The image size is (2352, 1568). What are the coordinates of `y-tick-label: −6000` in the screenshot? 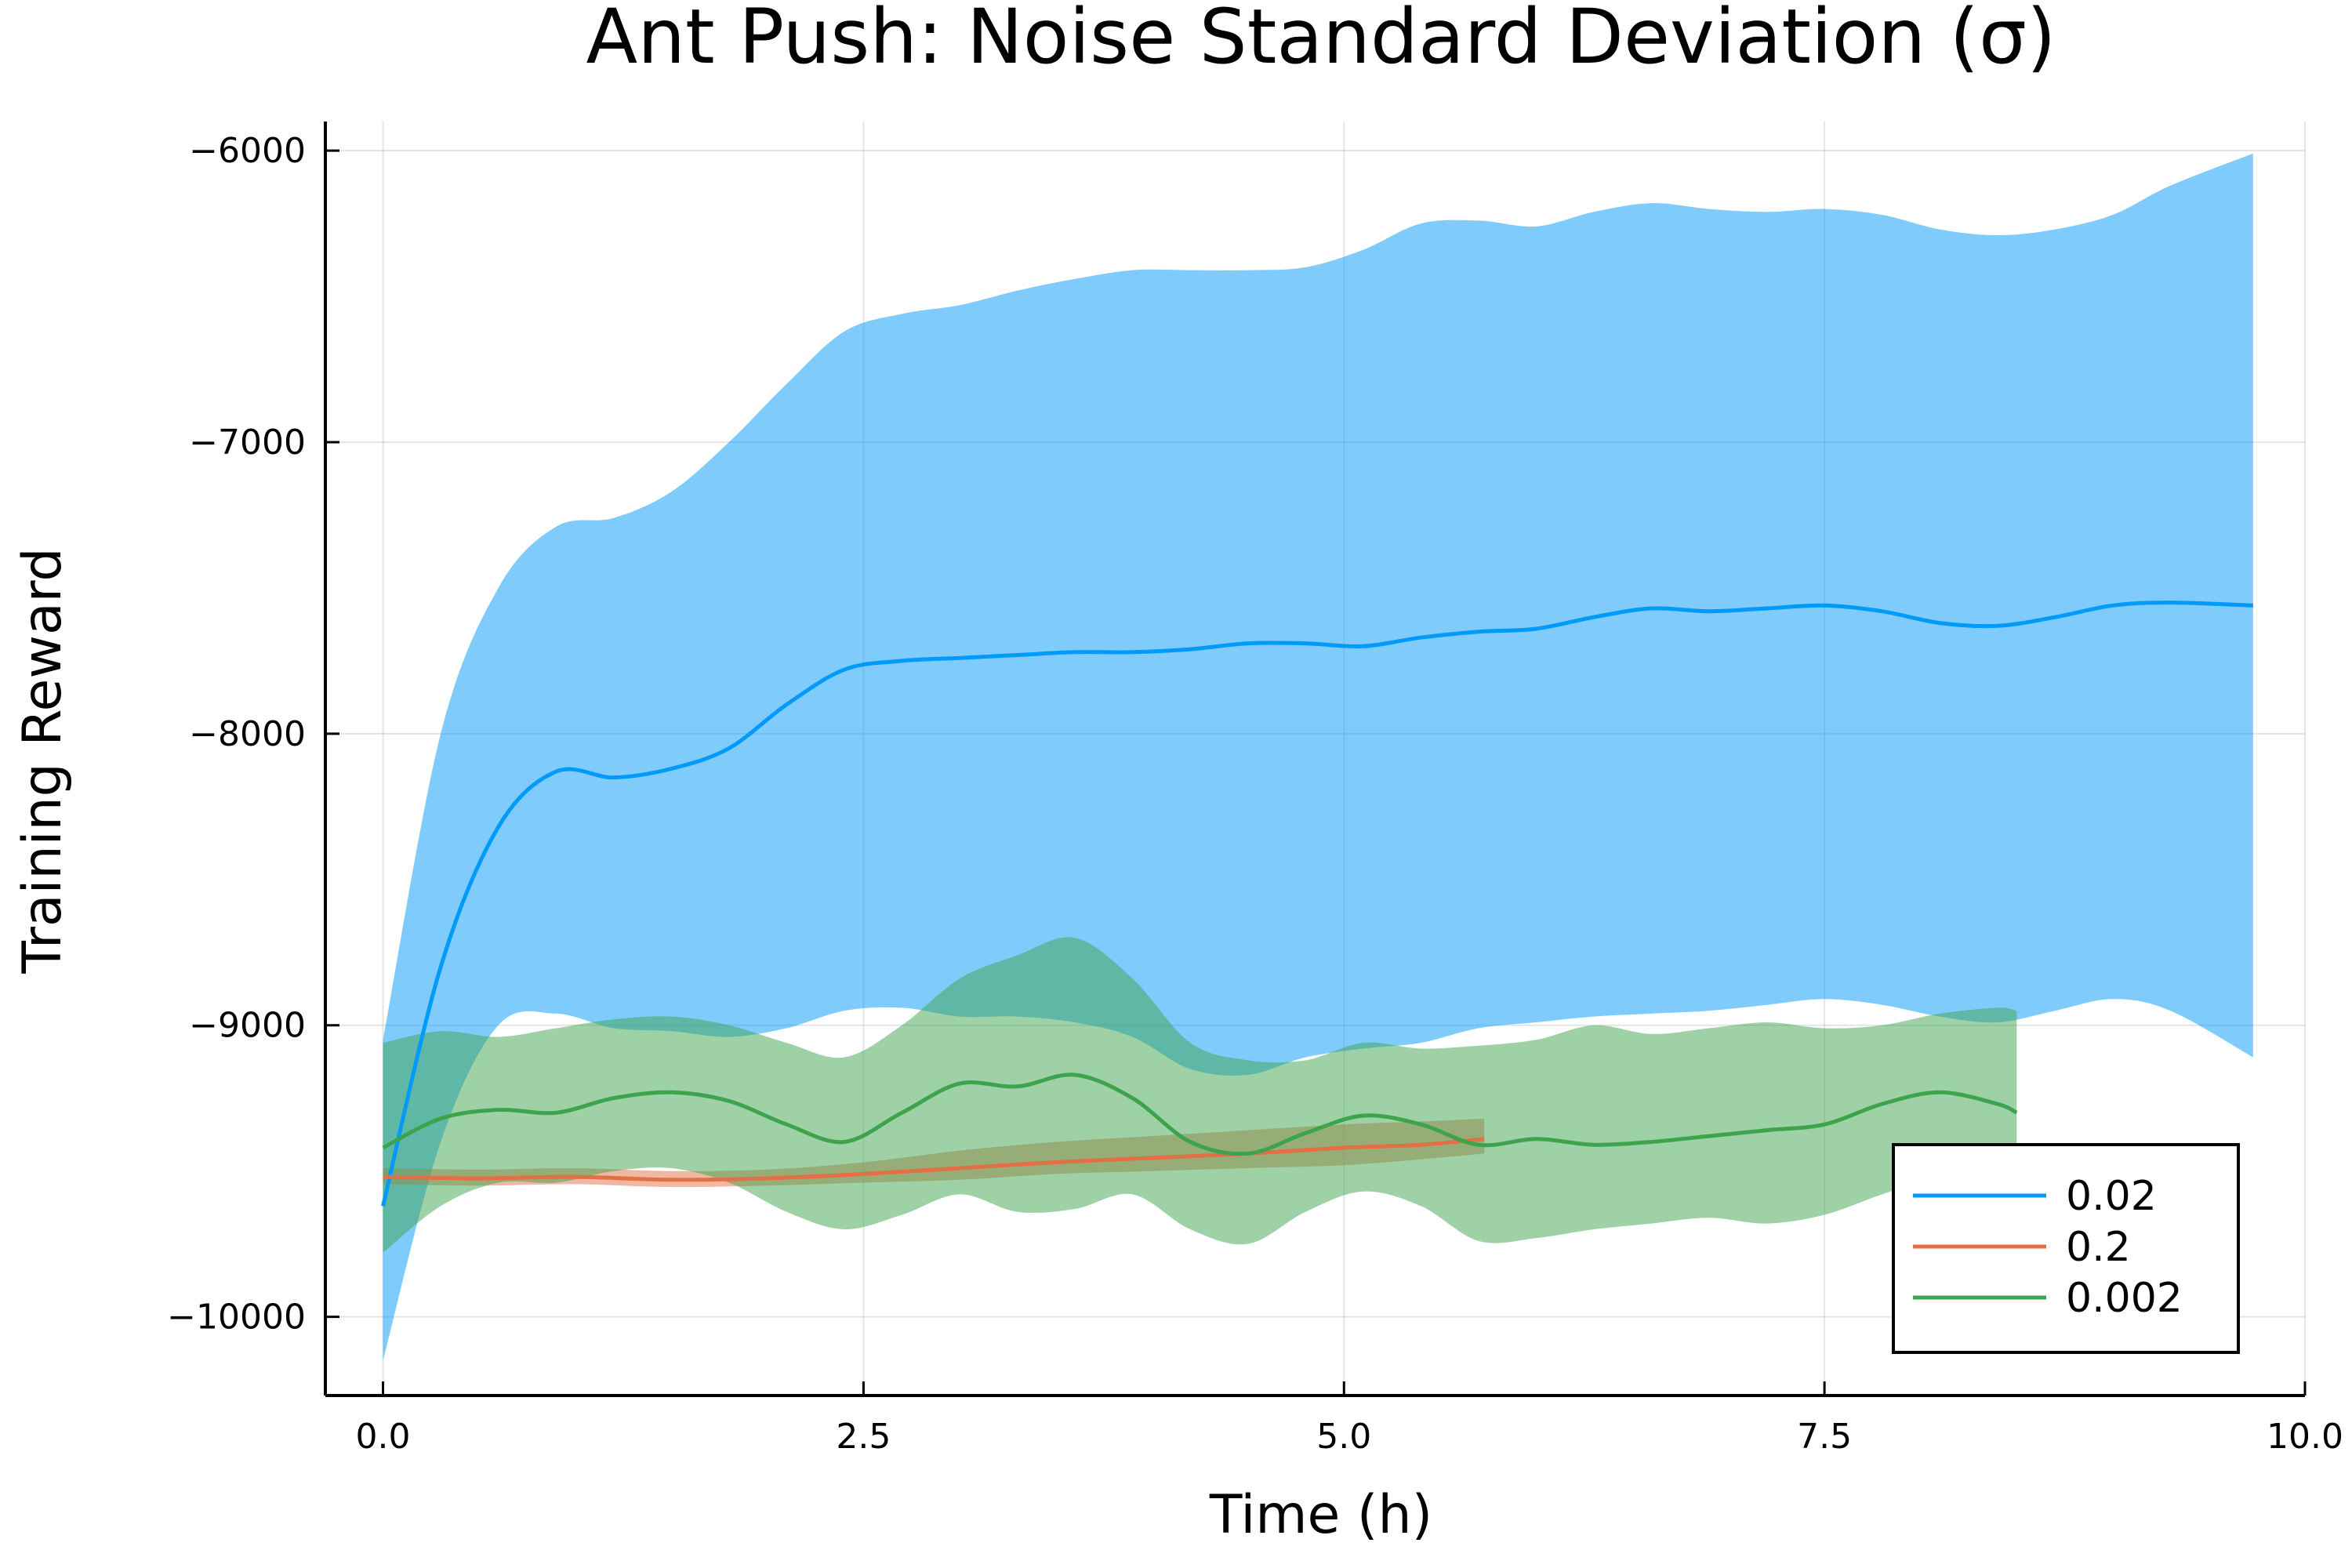 It's located at (248, 151).